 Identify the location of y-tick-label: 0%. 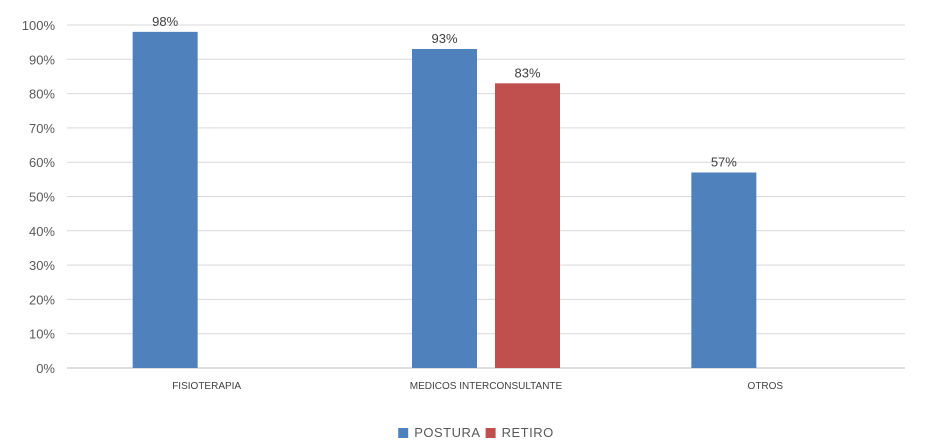
(45, 368).